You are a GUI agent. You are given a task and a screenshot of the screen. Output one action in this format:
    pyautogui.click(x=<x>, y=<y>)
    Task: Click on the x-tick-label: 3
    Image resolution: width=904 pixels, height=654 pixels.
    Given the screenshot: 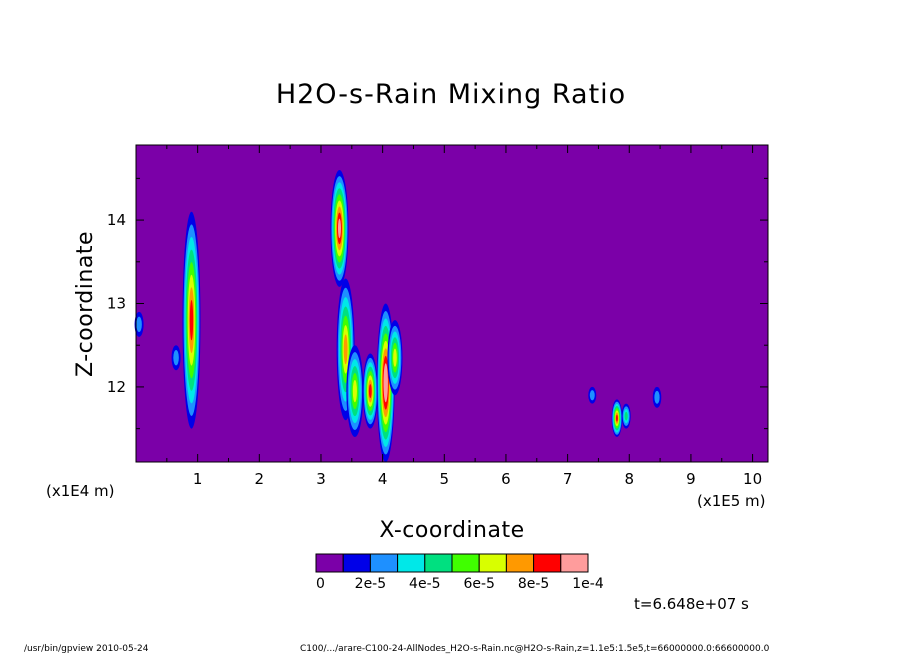 What is the action you would take?
    pyautogui.click(x=321, y=479)
    